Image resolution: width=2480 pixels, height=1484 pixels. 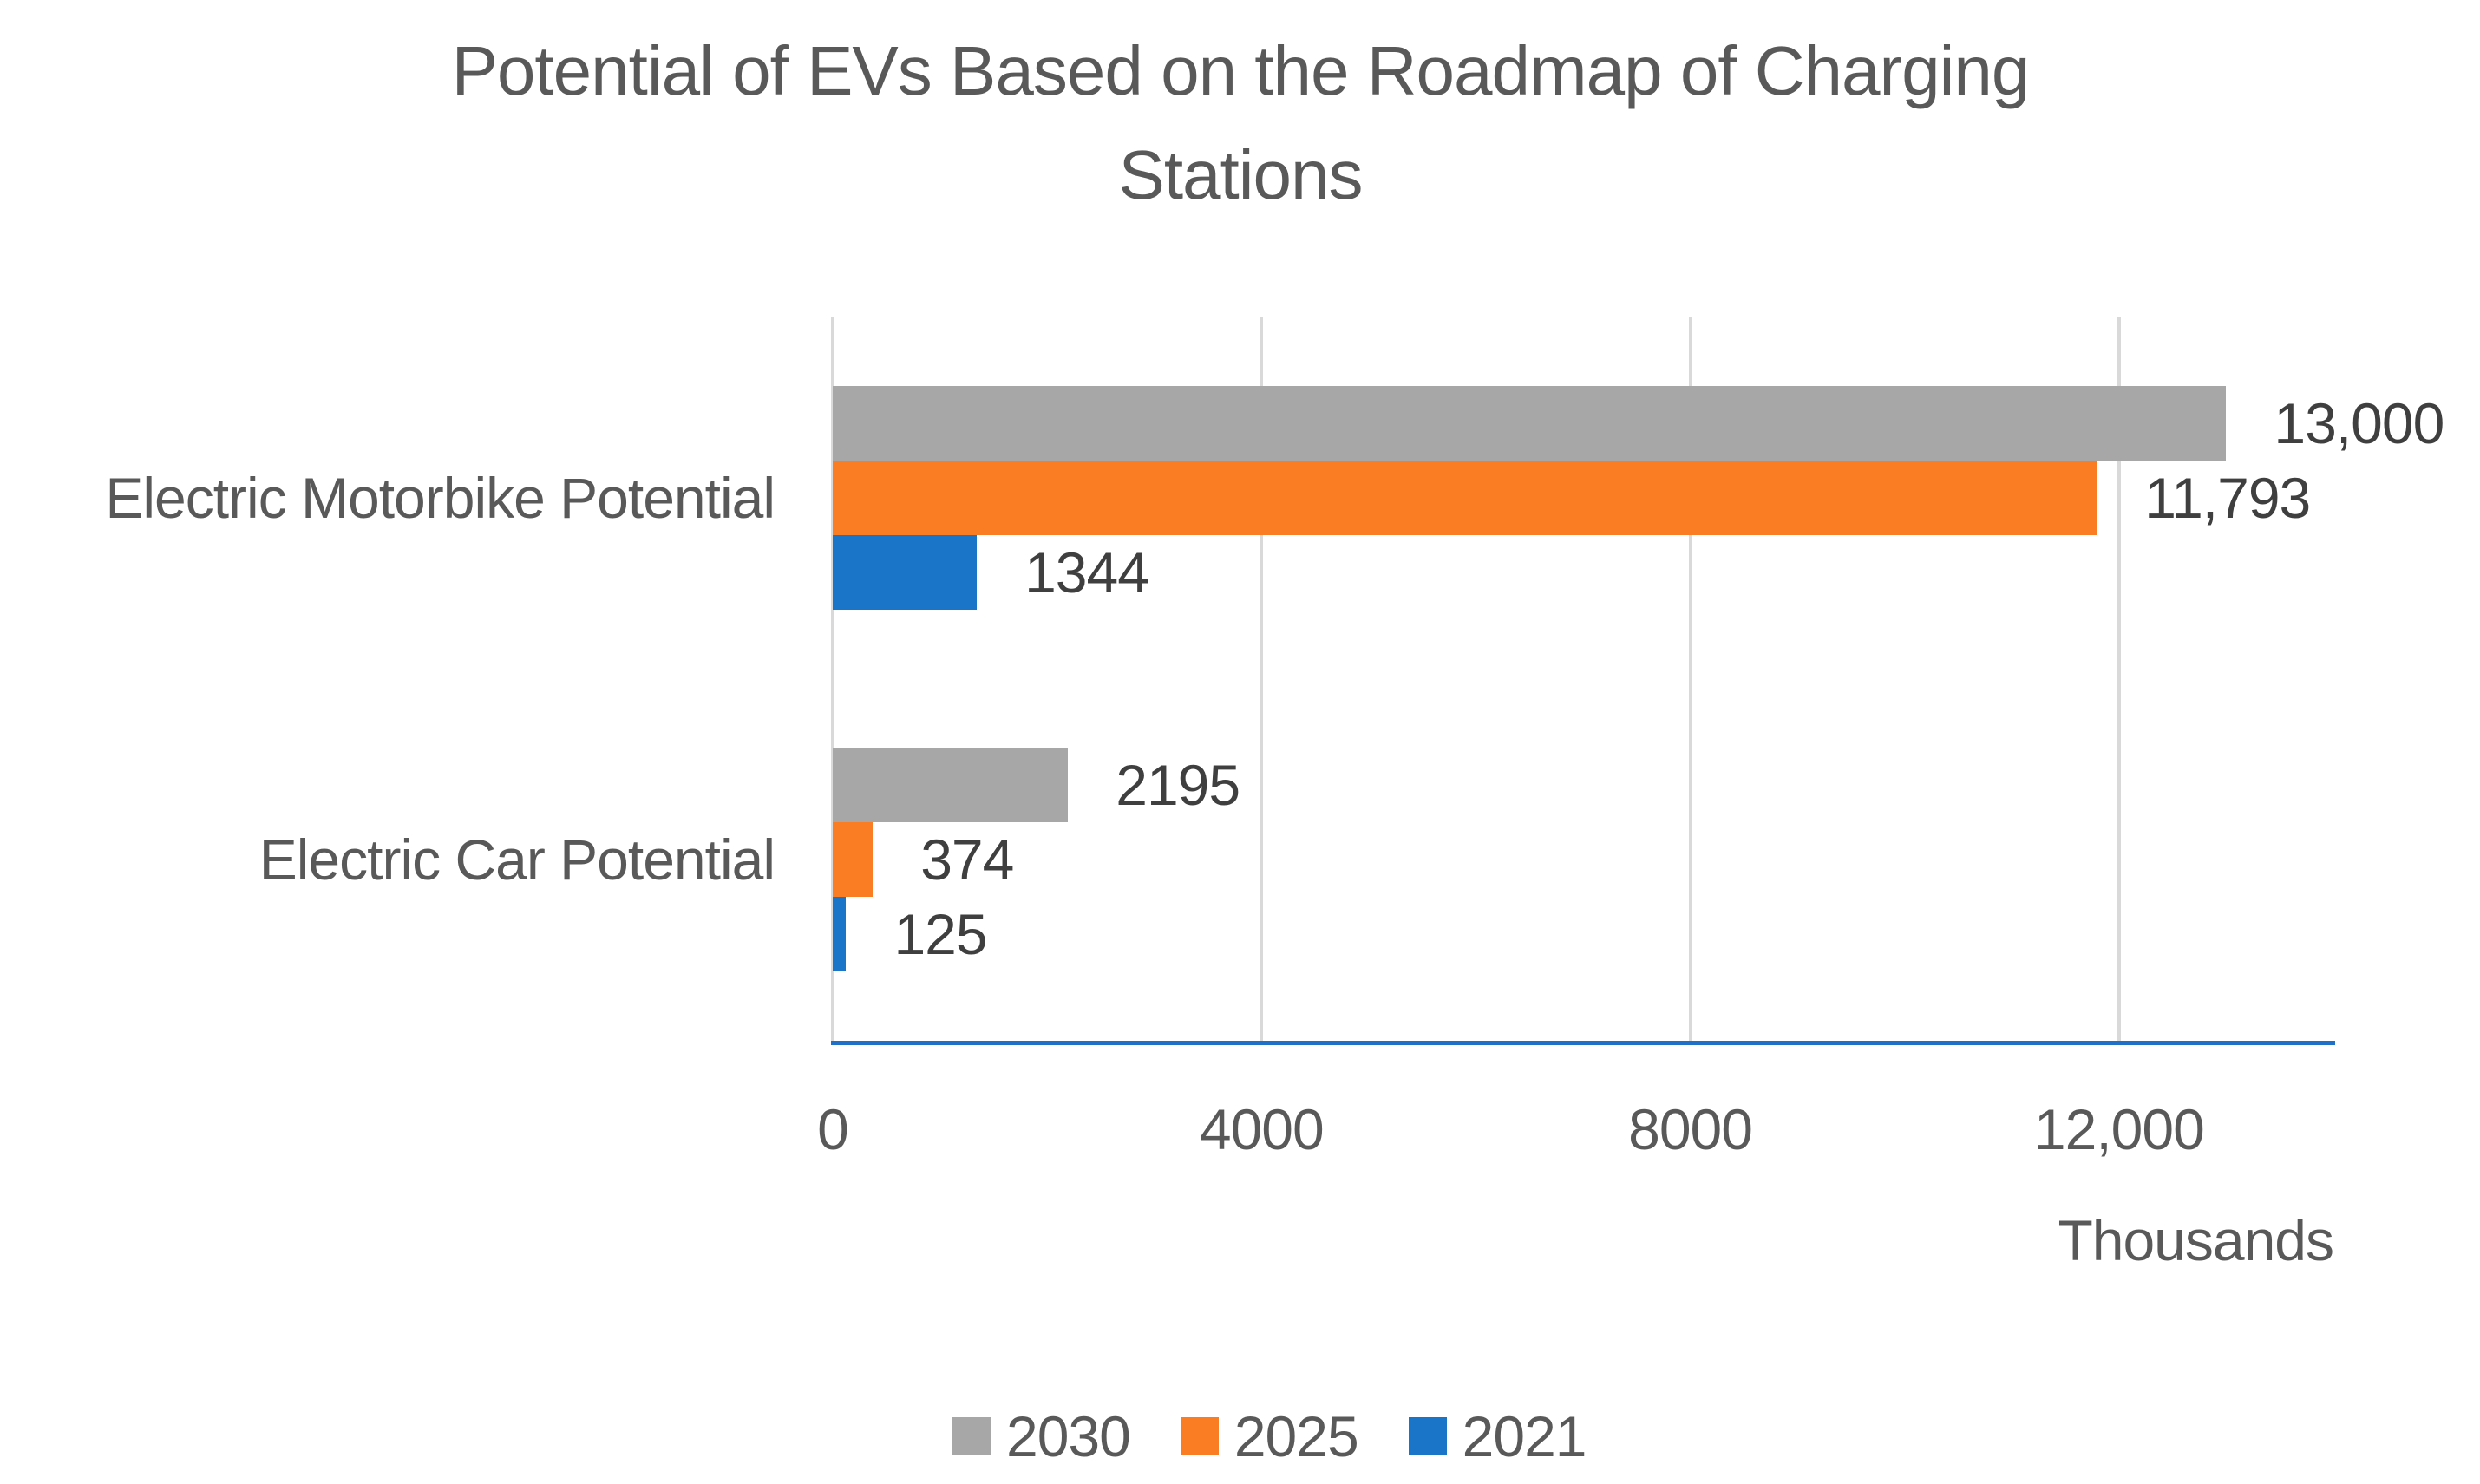 I want to click on x-axis-line, so click(x=1583, y=1043).